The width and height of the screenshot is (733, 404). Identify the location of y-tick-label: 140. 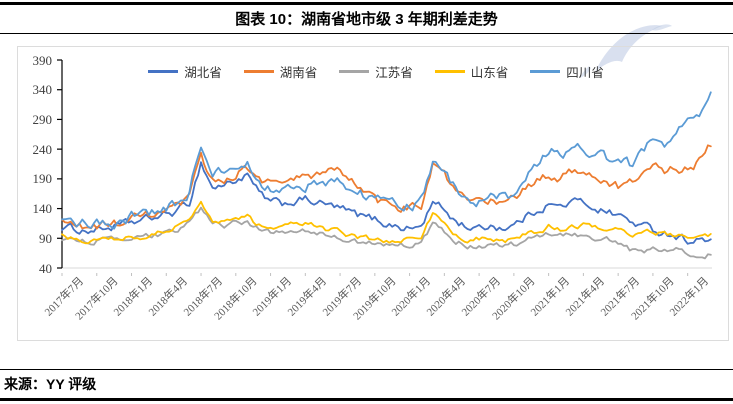
(42, 209).